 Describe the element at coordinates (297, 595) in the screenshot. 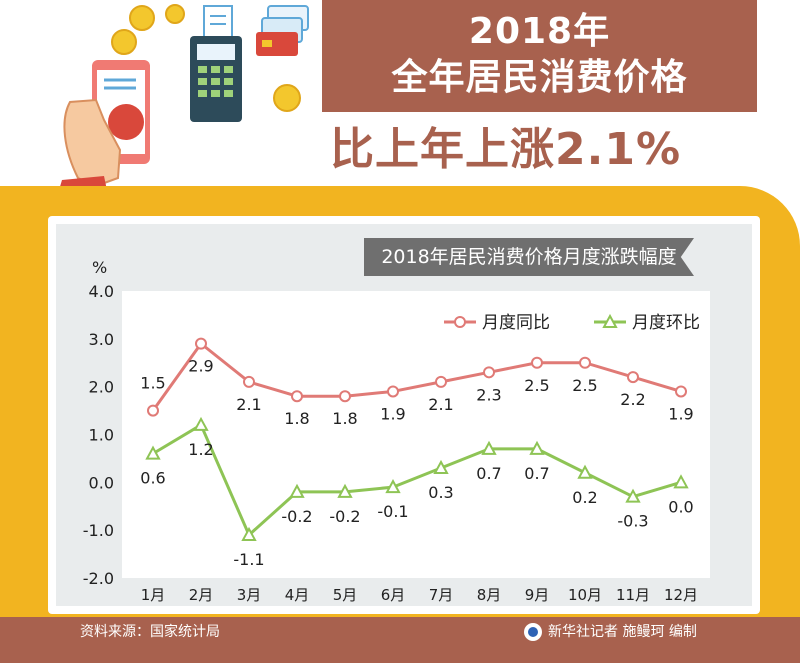

I see `x-tick-label: 4月` at that location.